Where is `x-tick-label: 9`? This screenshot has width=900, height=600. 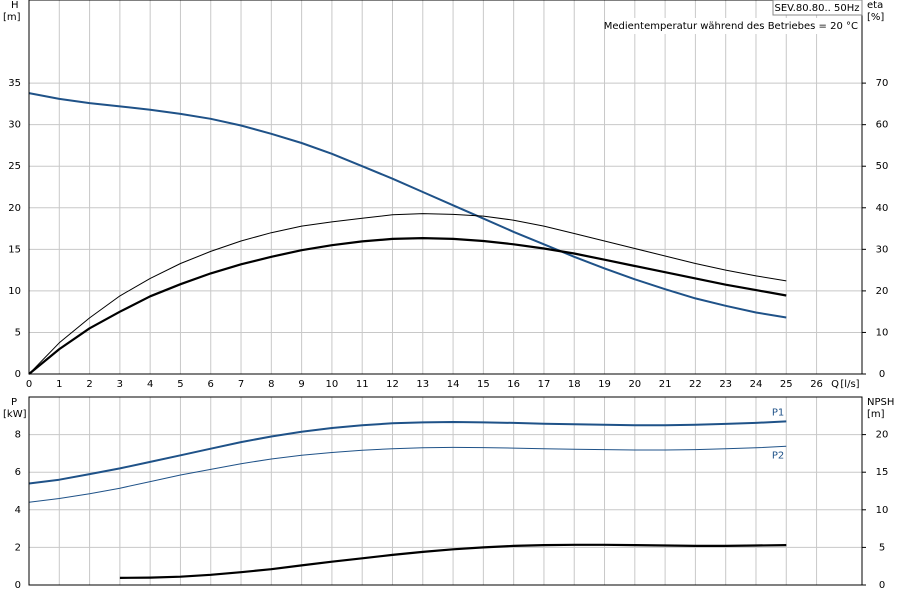
x-tick-label: 9 is located at coordinates (301, 384).